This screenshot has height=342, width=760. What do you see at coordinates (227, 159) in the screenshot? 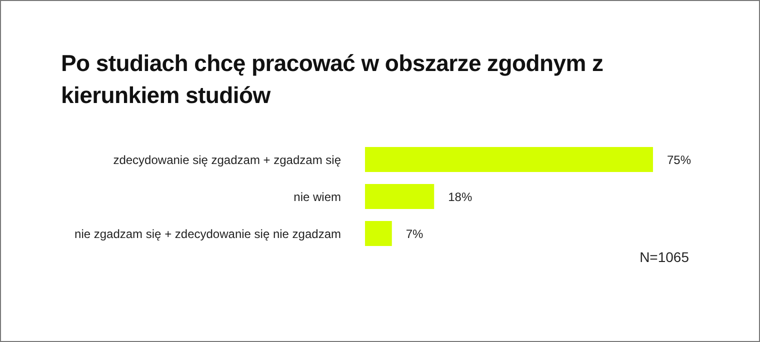
I see `y-tick-label: zdecydowanie się zgadzam + zgadzam się` at bounding box center [227, 159].